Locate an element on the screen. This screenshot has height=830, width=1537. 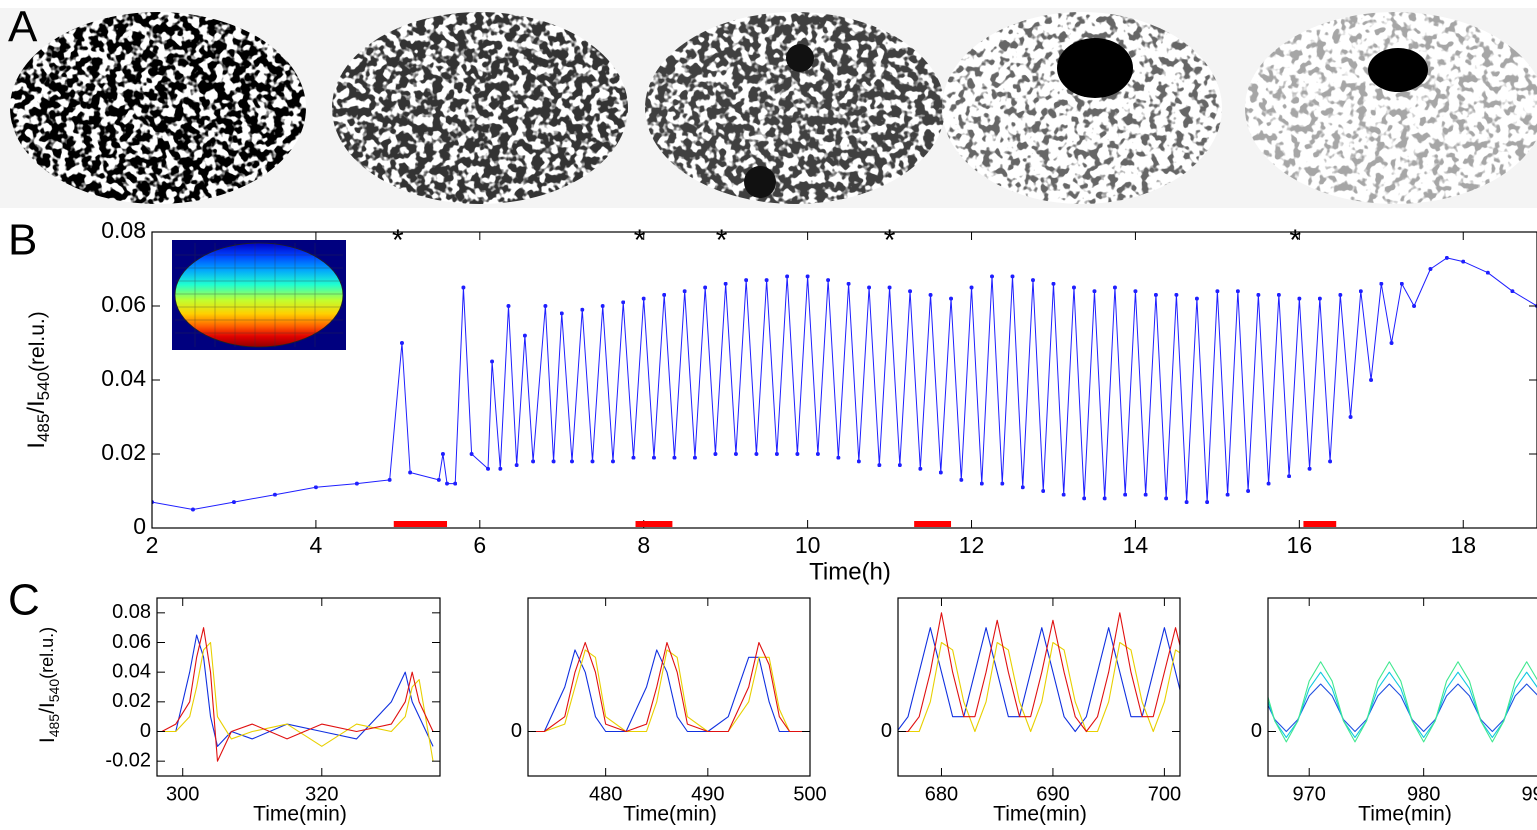
x-tick-label: 6 is located at coordinates (479, 545).